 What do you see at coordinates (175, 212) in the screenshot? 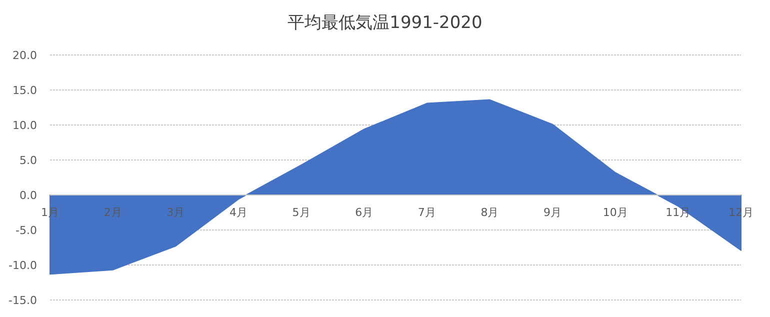
I see `x-tick-label: 3月` at bounding box center [175, 212].